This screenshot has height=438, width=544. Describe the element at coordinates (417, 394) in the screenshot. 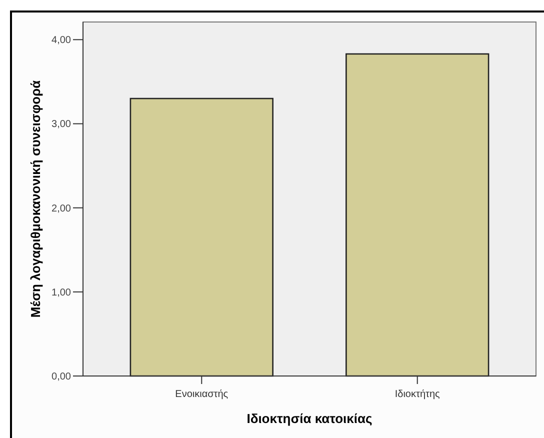

I see `x-tick-label: Ιδιοκτήτης` at that location.